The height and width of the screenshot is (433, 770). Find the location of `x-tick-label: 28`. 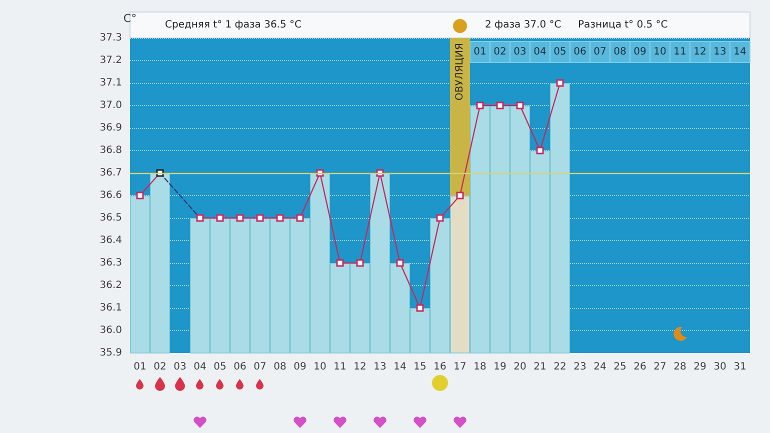

x-tick-label: 28 is located at coordinates (680, 367).